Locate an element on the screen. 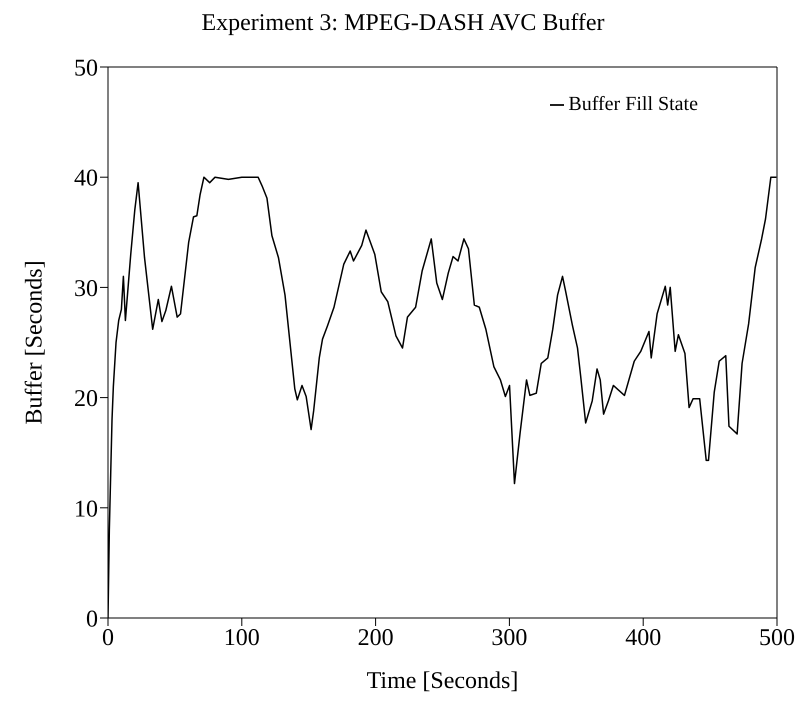 Image resolution: width=806 pixels, height=710 pixels. y-tick-label: 50 is located at coordinates (86, 69).